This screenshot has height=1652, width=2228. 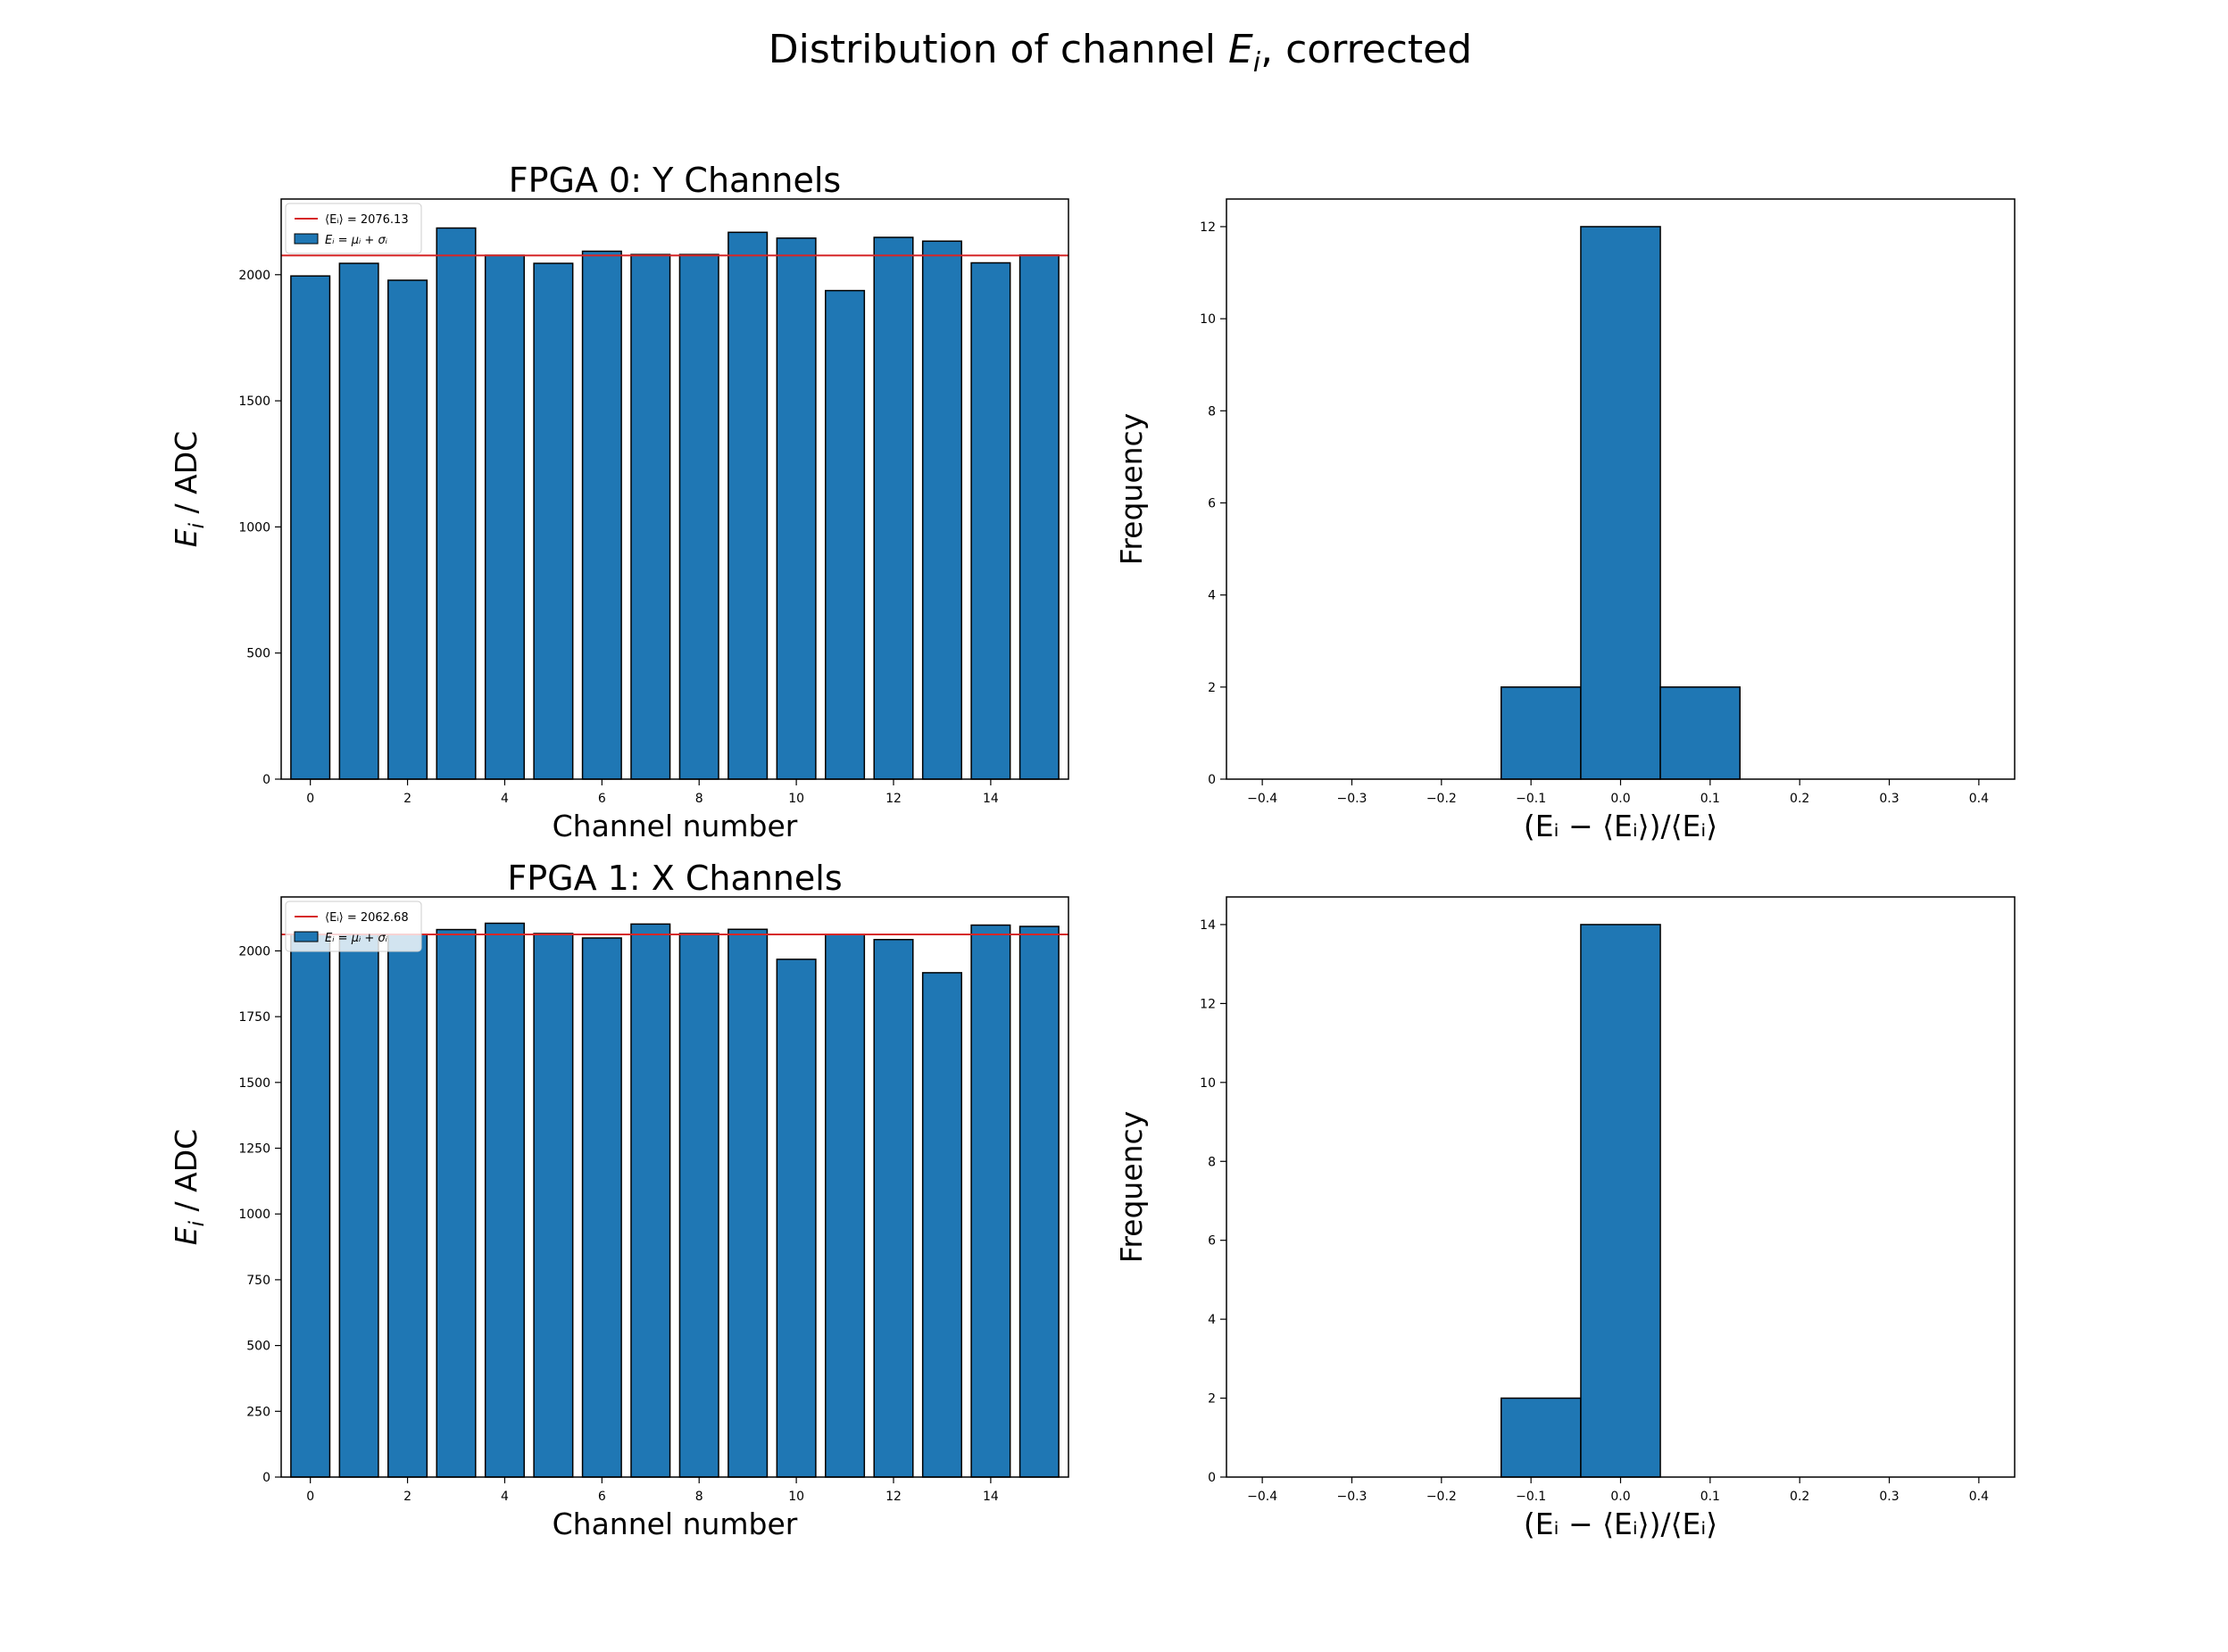 I want to click on x-tick-label: 0.4, so click(x=1979, y=1497).